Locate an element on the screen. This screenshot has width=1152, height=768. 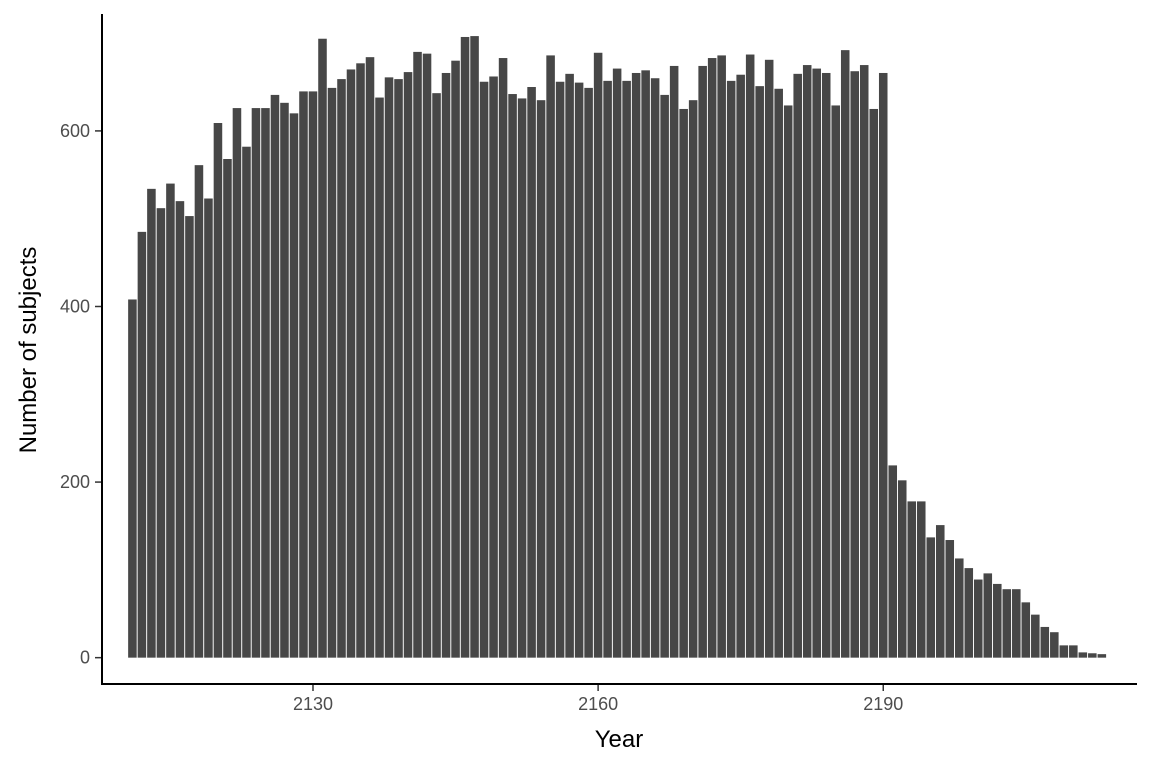
y-tick-label-200: 200 is located at coordinates (75, 482).